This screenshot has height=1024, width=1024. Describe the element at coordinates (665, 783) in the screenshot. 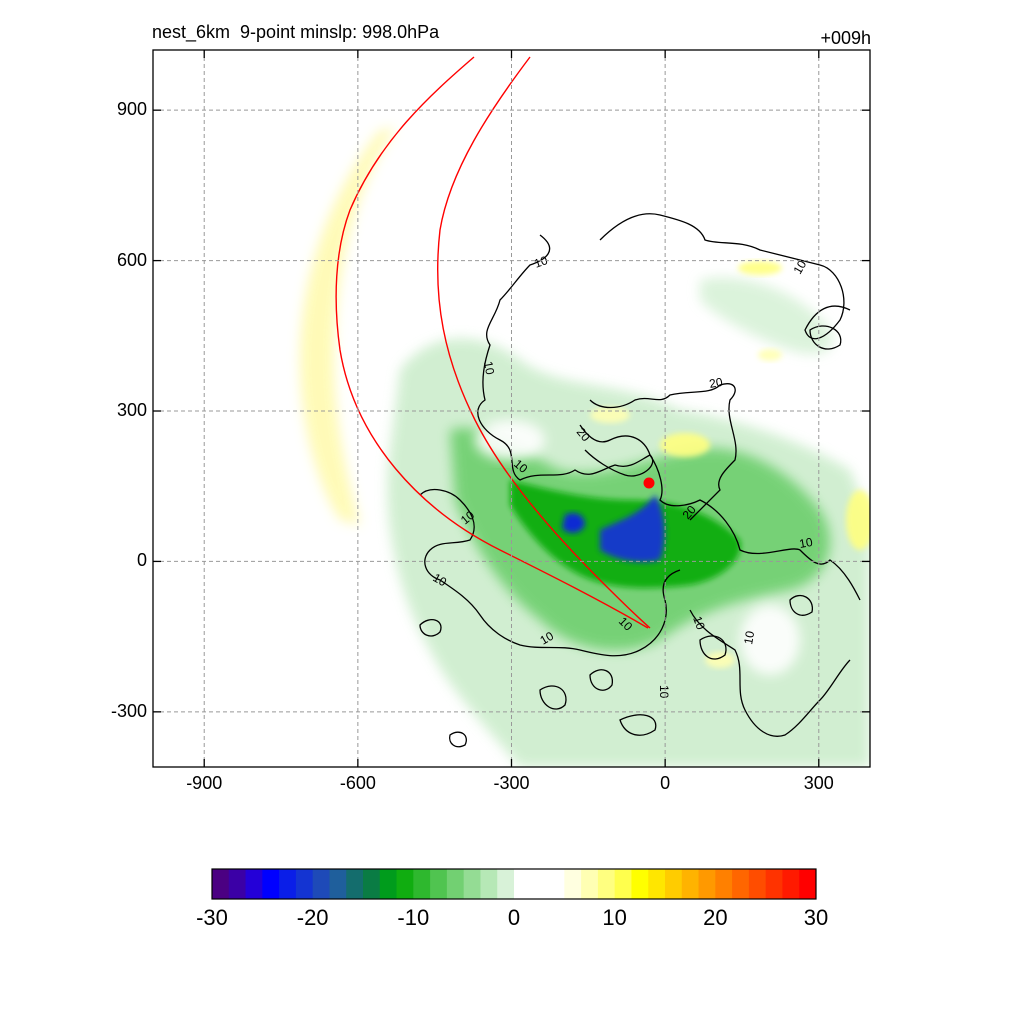

I see `x-tick-label: 0` at that location.